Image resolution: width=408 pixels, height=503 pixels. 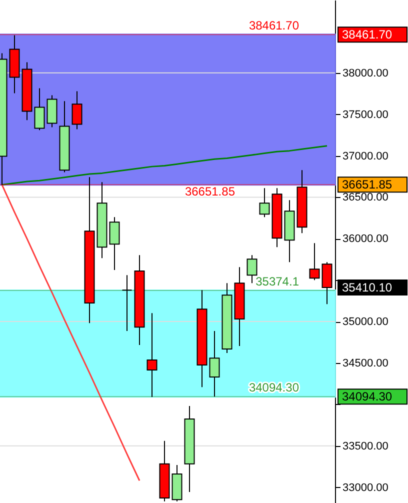 What do you see at coordinates (365, 156) in the screenshot?
I see `y-tick-label: 37000.00` at bounding box center [365, 156].